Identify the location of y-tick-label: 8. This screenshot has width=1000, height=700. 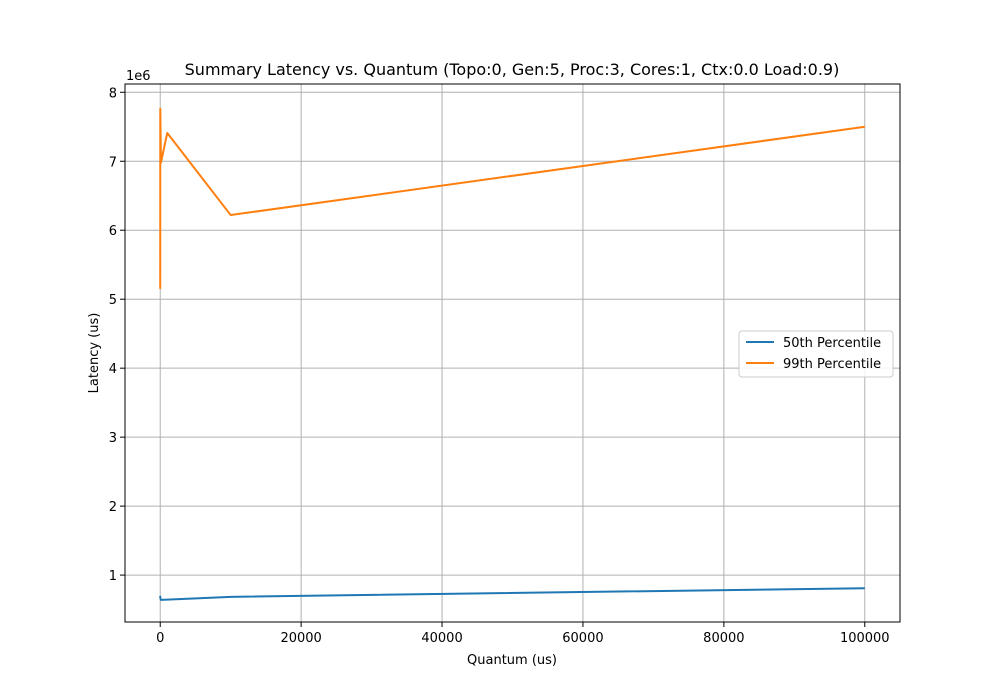
(113, 93).